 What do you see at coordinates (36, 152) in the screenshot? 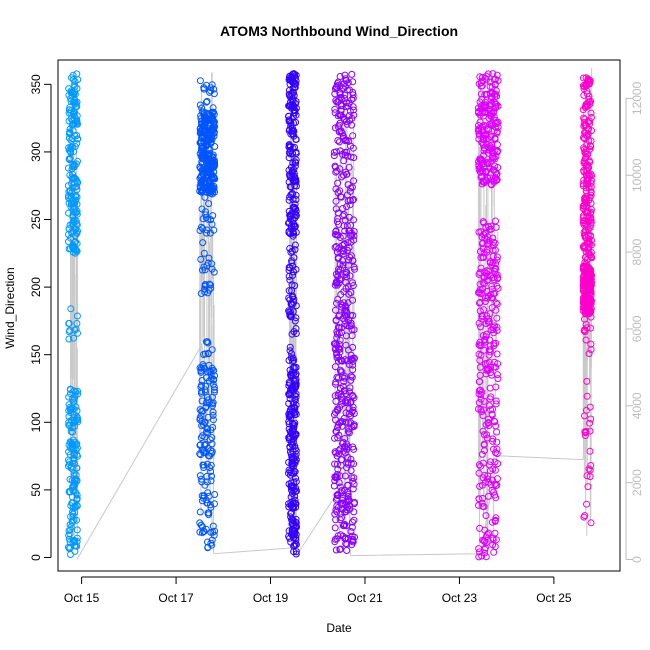
I see `y-tick-label: 300` at bounding box center [36, 152].